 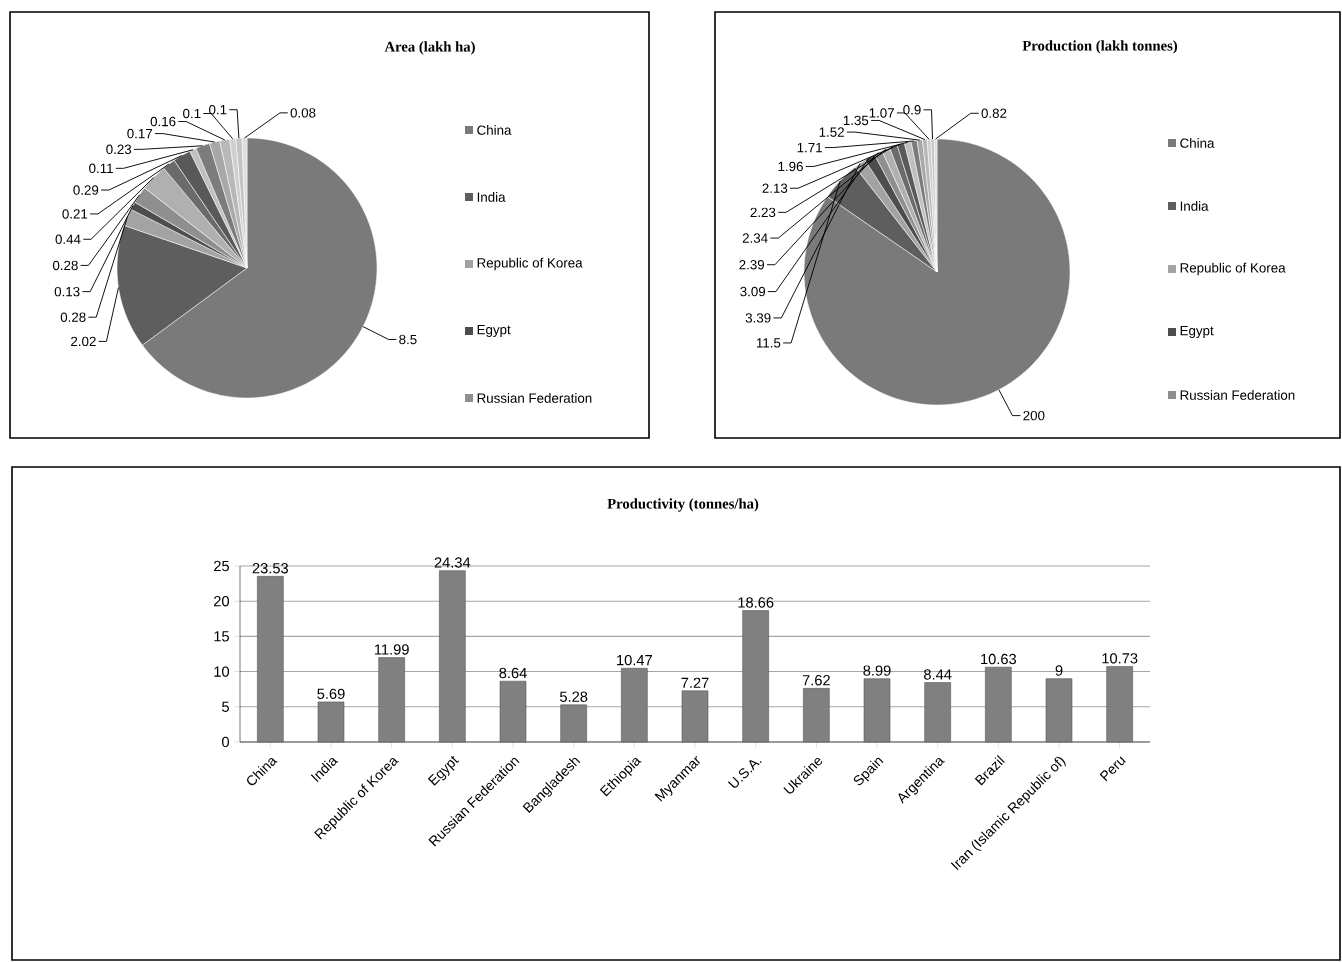 What do you see at coordinates (140, 133) in the screenshot?
I see `data-label: 0.17` at bounding box center [140, 133].